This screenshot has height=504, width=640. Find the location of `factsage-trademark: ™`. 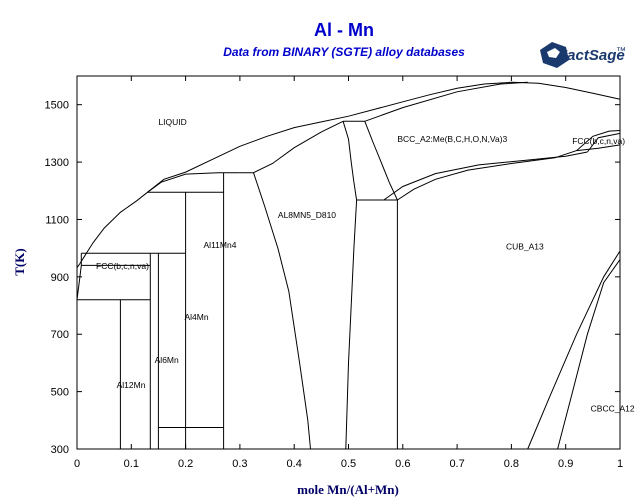

factsage-trademark: ™ is located at coordinates (621, 51).